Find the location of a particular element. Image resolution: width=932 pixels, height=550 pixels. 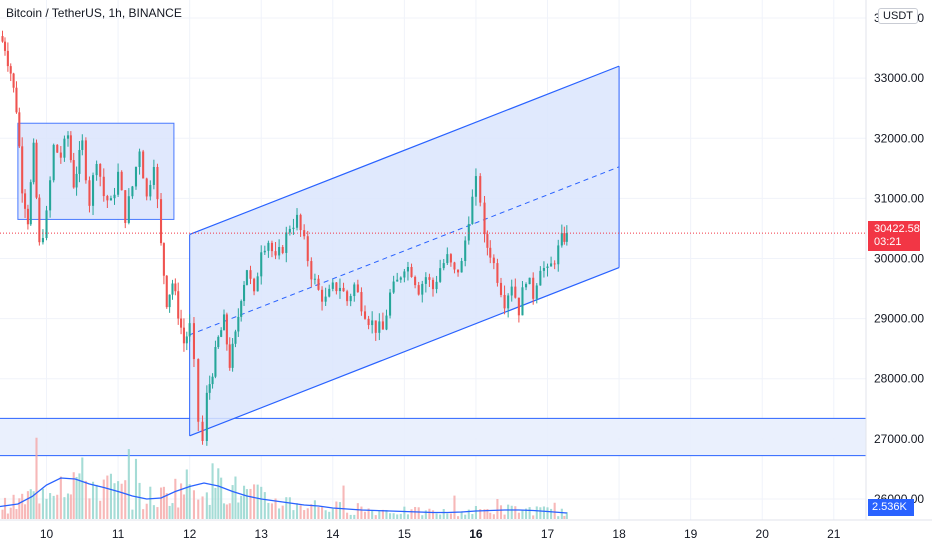

price-tick-label: 33000.00 is located at coordinates (899, 78).